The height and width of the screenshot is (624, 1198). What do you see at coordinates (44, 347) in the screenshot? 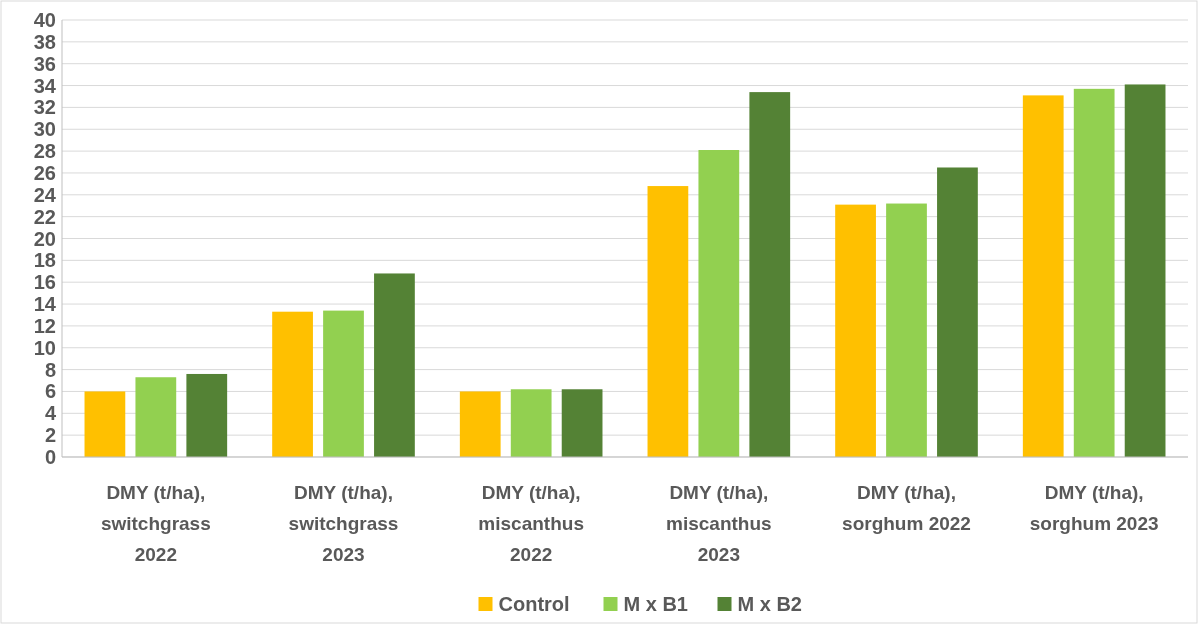
I see `y-tick-label: 10` at bounding box center [44, 347].